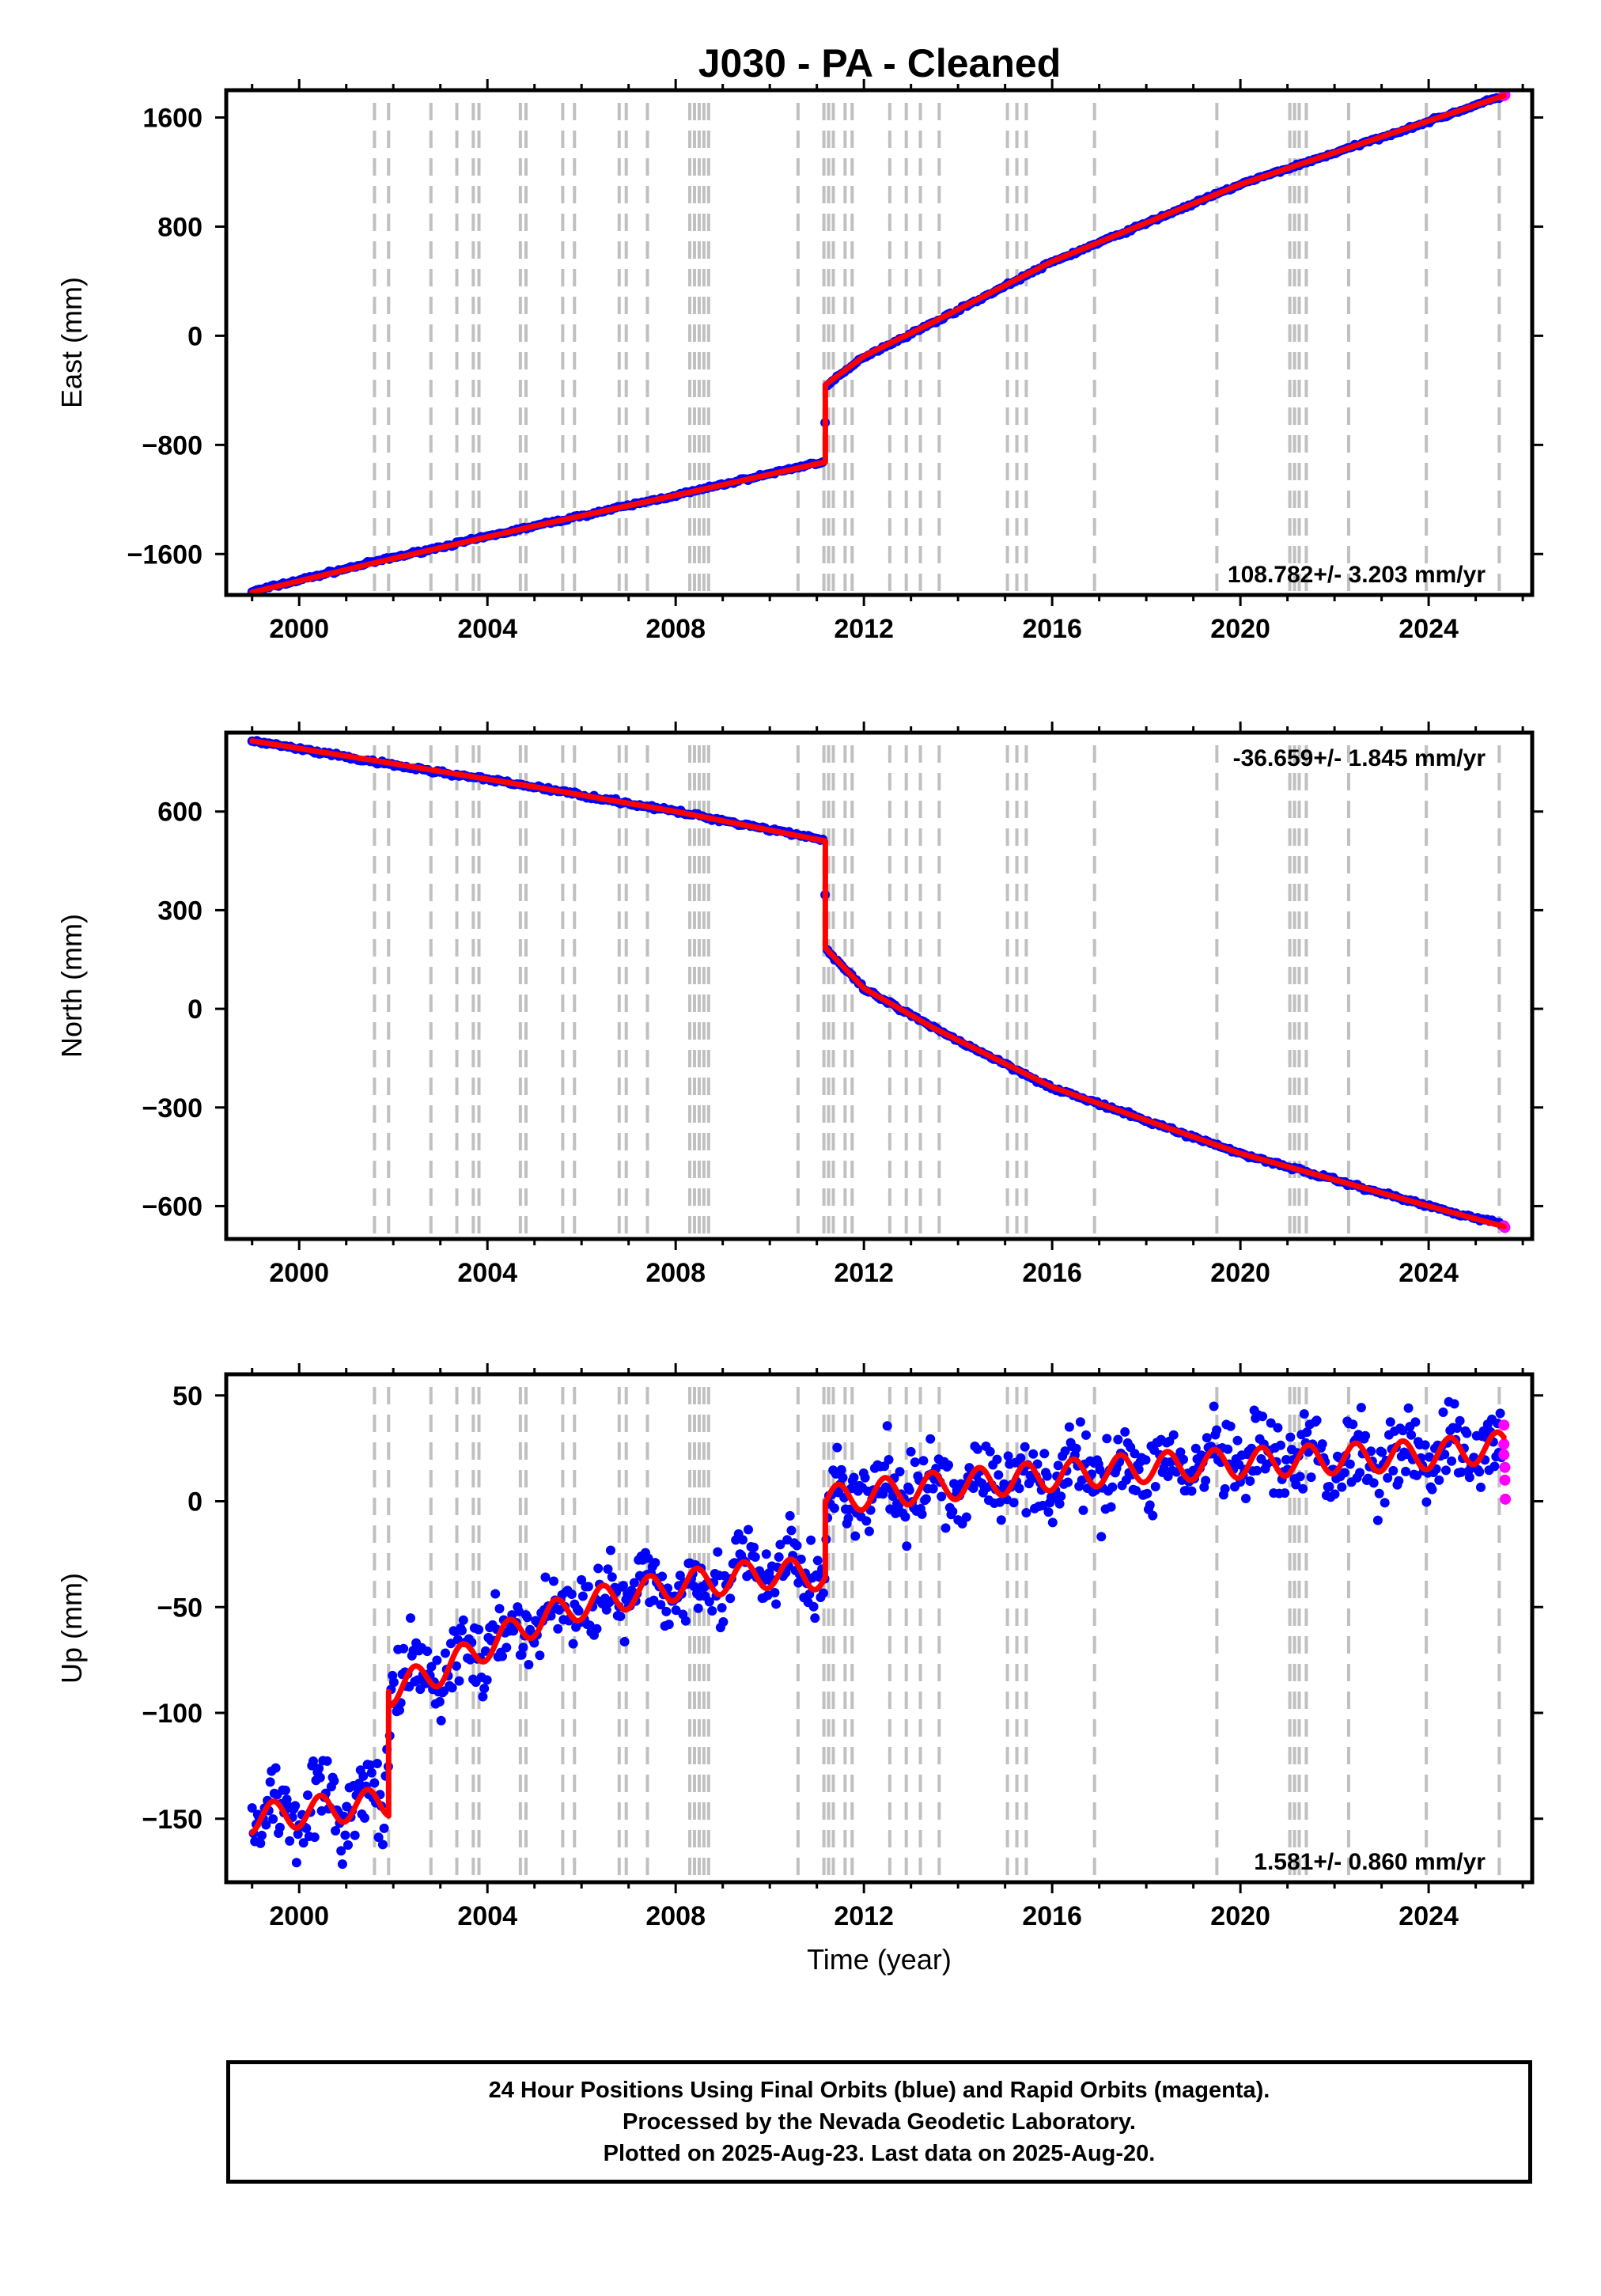 The image size is (1601, 2296). What do you see at coordinates (1429, 1273) in the screenshot?
I see `north-x-tick-label: 2024` at bounding box center [1429, 1273].